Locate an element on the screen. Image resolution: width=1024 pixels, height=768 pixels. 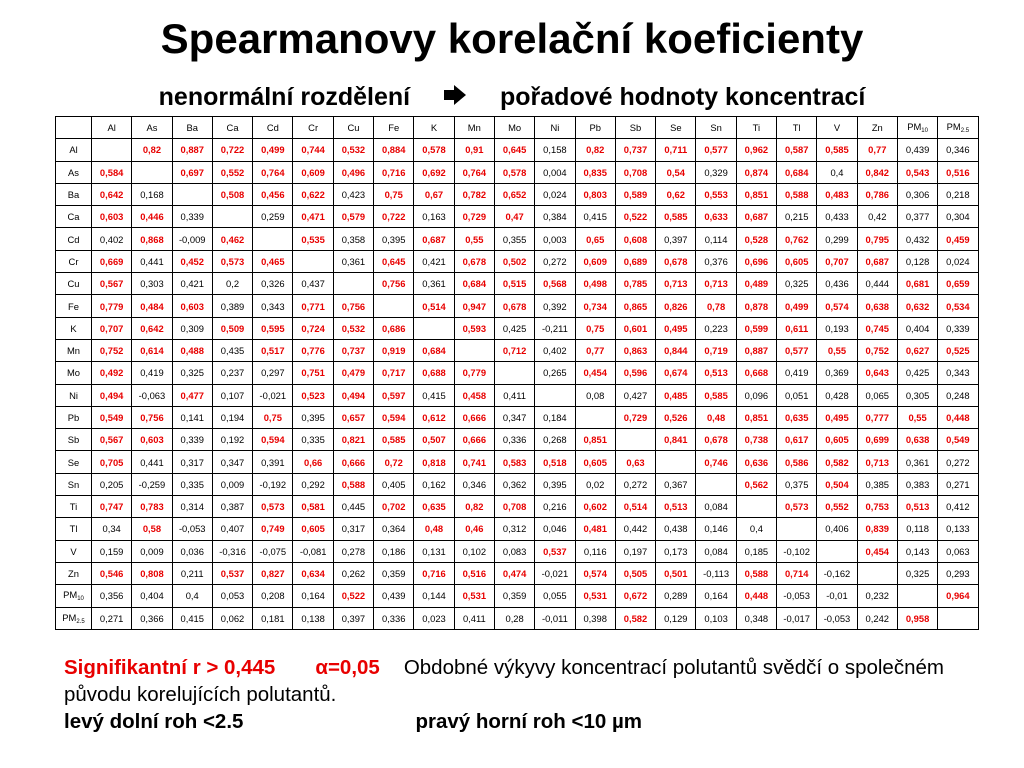
table-cell: -0,053 is located at coordinates (837, 618).